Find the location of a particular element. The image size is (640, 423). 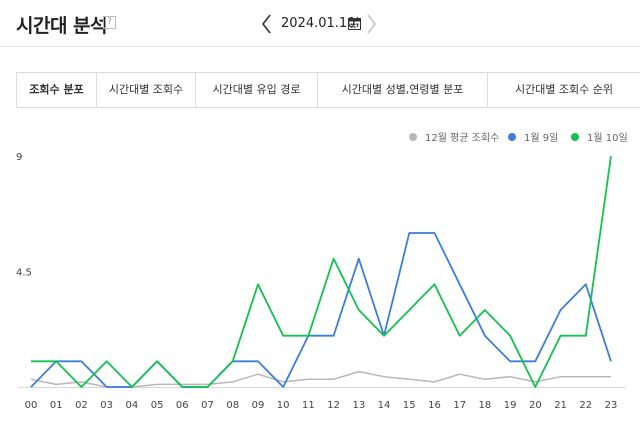

x-tick-label: 19 is located at coordinates (510, 405).